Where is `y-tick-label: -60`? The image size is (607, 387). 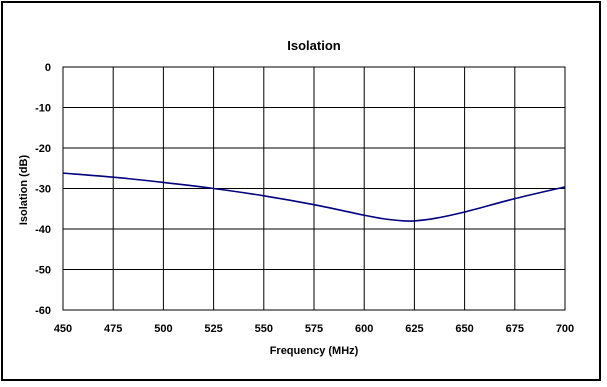
y-tick-label: -60 is located at coordinates (43, 311).